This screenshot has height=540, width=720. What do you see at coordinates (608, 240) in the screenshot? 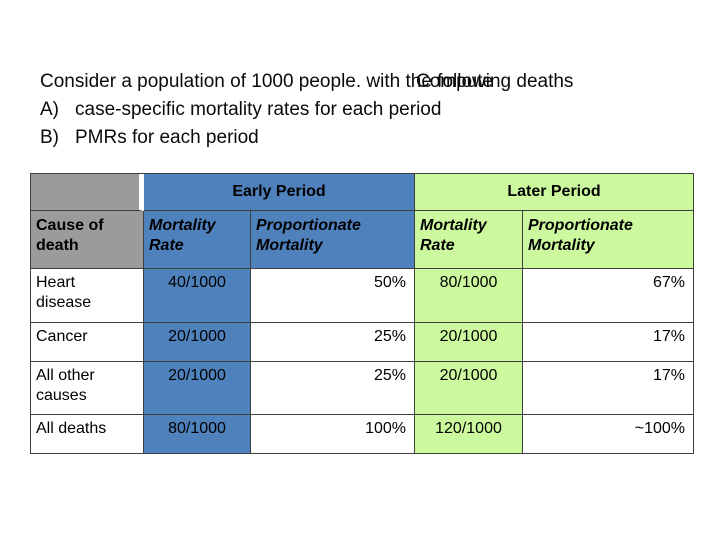
I see `column-header-later-prop: Proportionate Mortality` at bounding box center [608, 240].